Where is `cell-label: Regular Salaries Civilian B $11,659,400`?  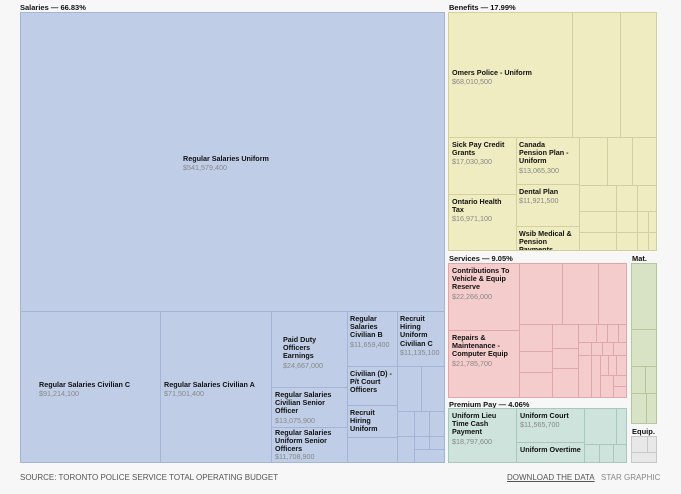
cell-label: Regular Salaries Civilian B $11,659,400 is located at coordinates (373, 331).